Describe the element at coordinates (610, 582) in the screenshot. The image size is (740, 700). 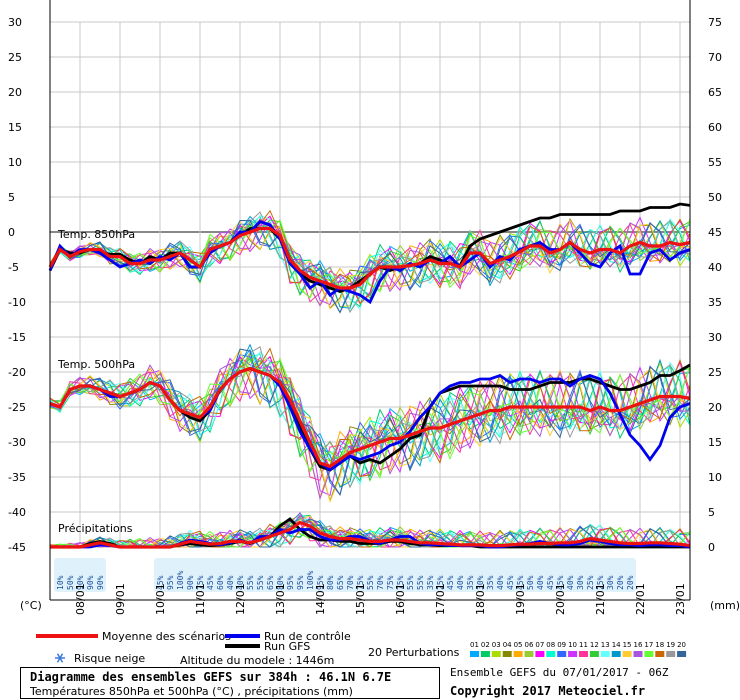
I see `snow-risk-value: 30%` at that location.